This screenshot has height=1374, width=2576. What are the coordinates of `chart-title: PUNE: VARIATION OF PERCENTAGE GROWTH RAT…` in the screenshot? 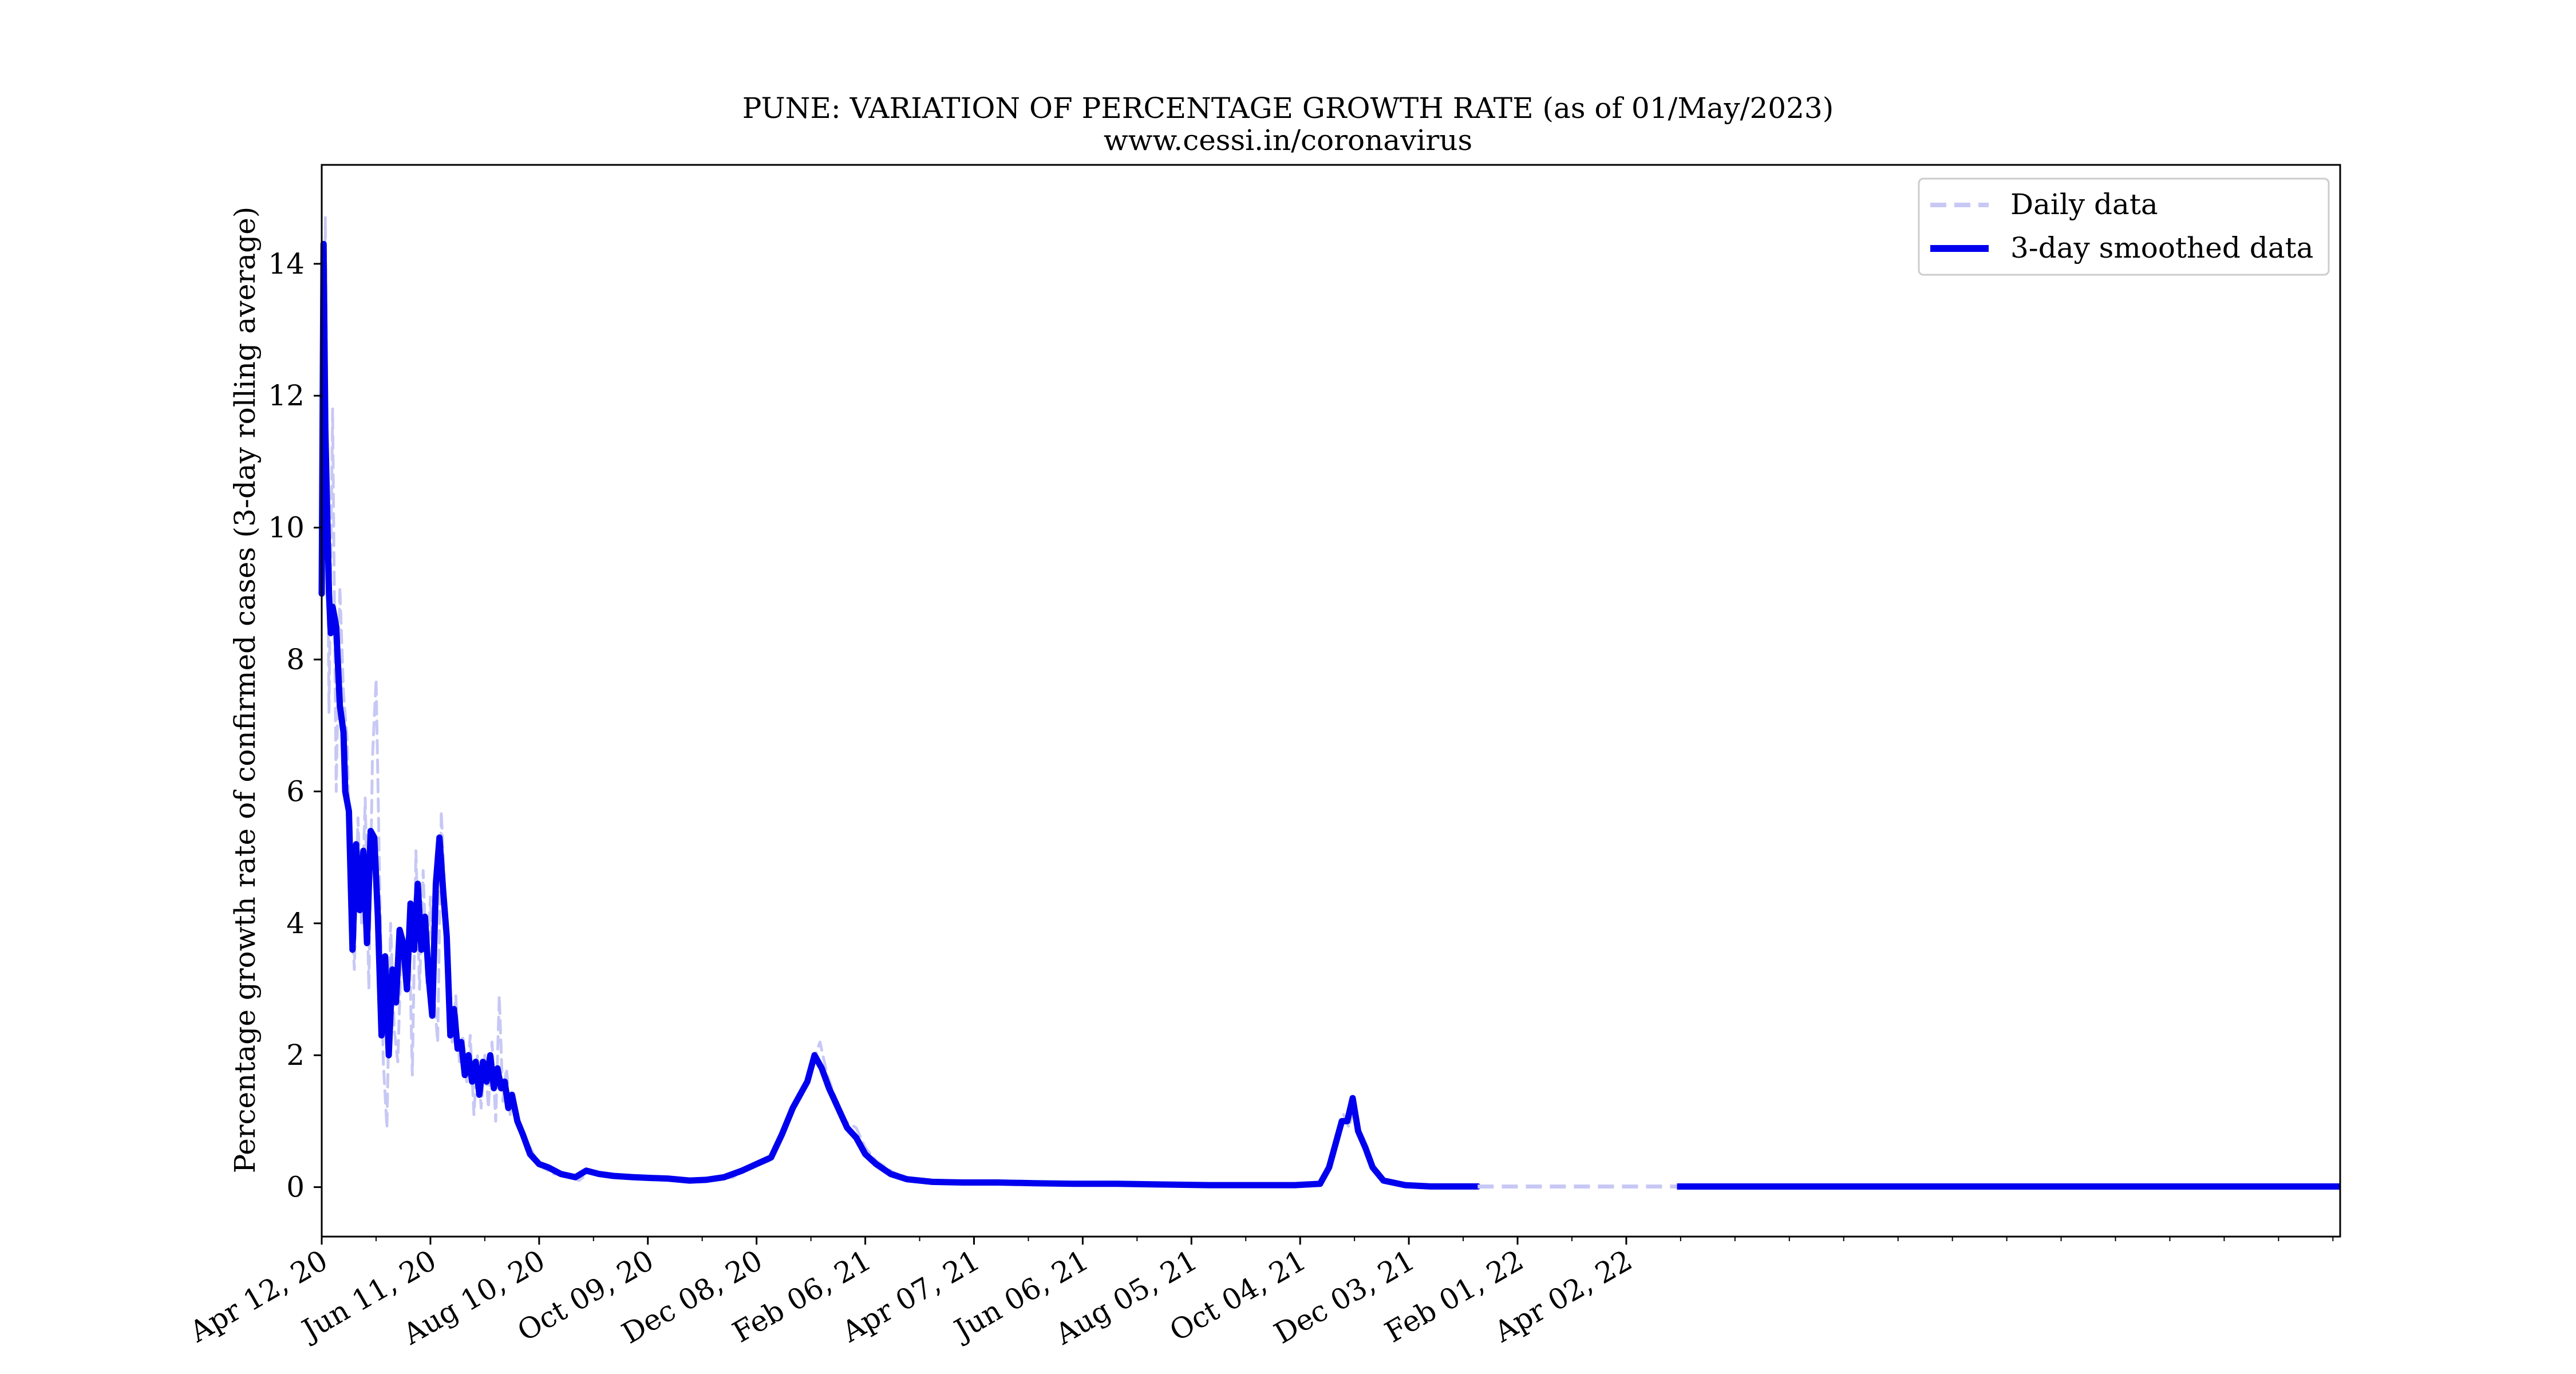 It's located at (1288, 109).